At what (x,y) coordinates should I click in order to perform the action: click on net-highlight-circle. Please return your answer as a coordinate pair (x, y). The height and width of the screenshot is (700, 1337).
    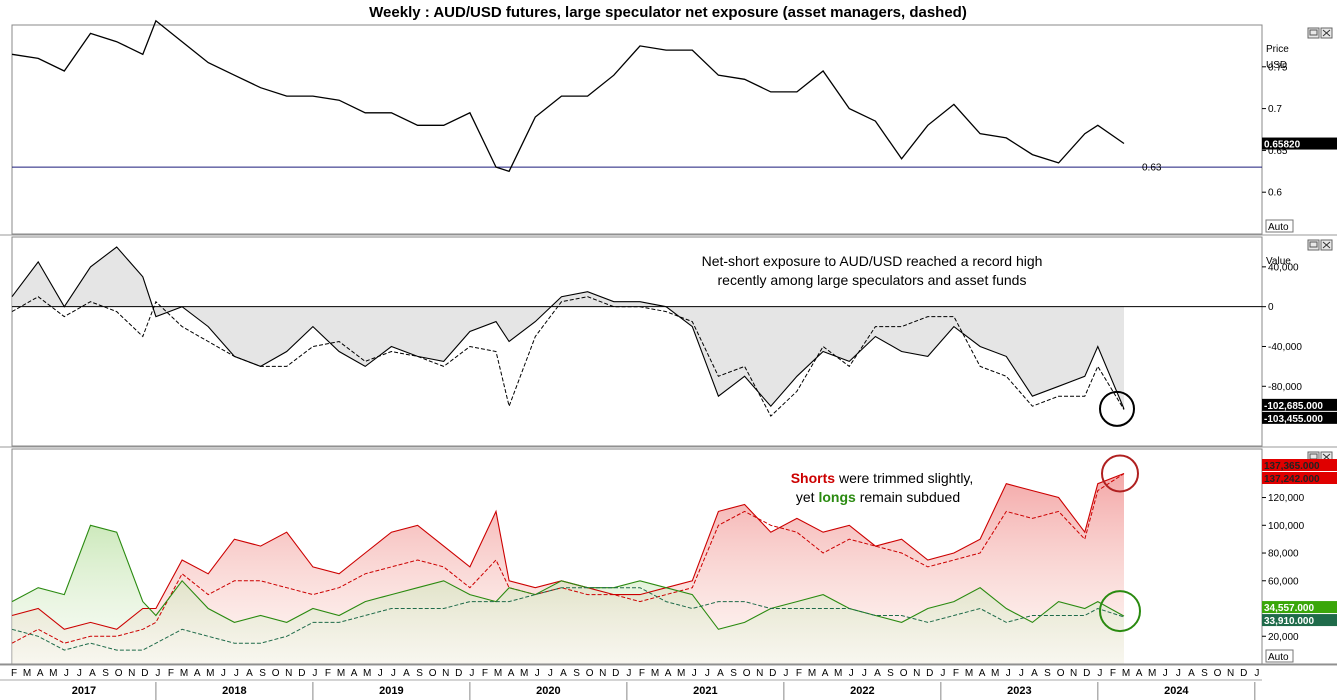
    Looking at the image, I should click on (1117, 408).